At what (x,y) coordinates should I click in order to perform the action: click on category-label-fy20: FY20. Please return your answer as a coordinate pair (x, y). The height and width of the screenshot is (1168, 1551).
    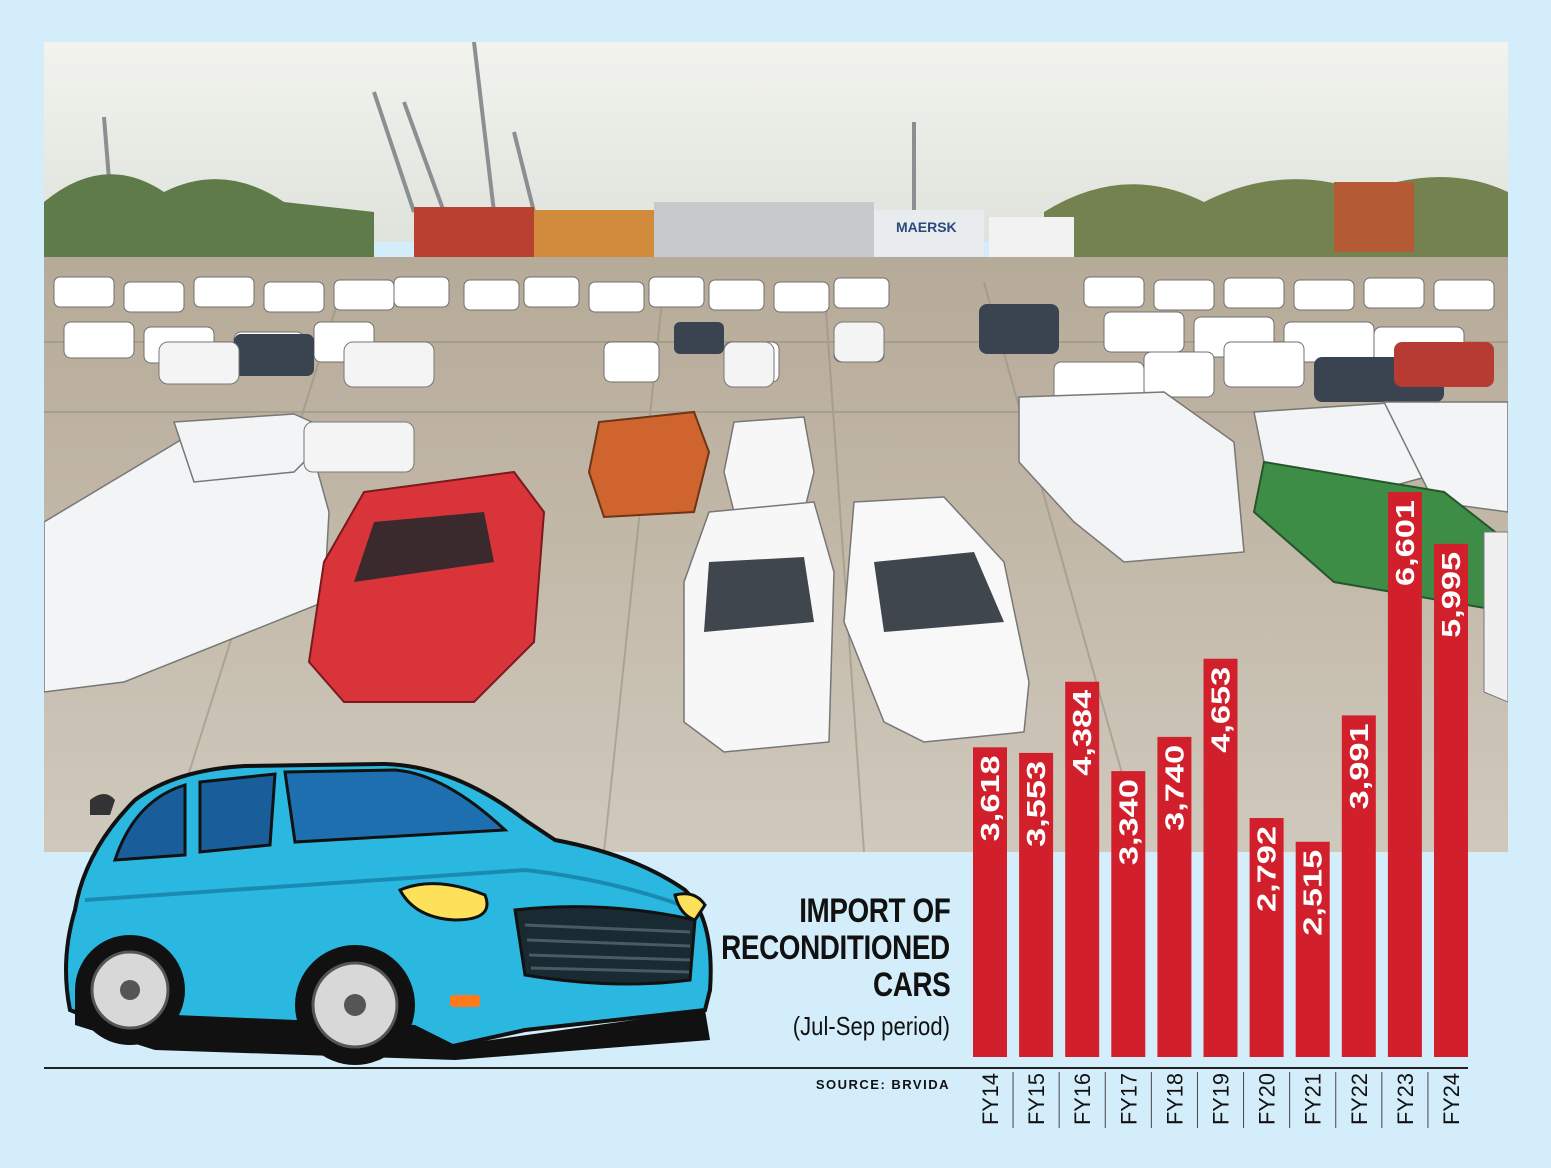
    Looking at the image, I should click on (1267, 1099).